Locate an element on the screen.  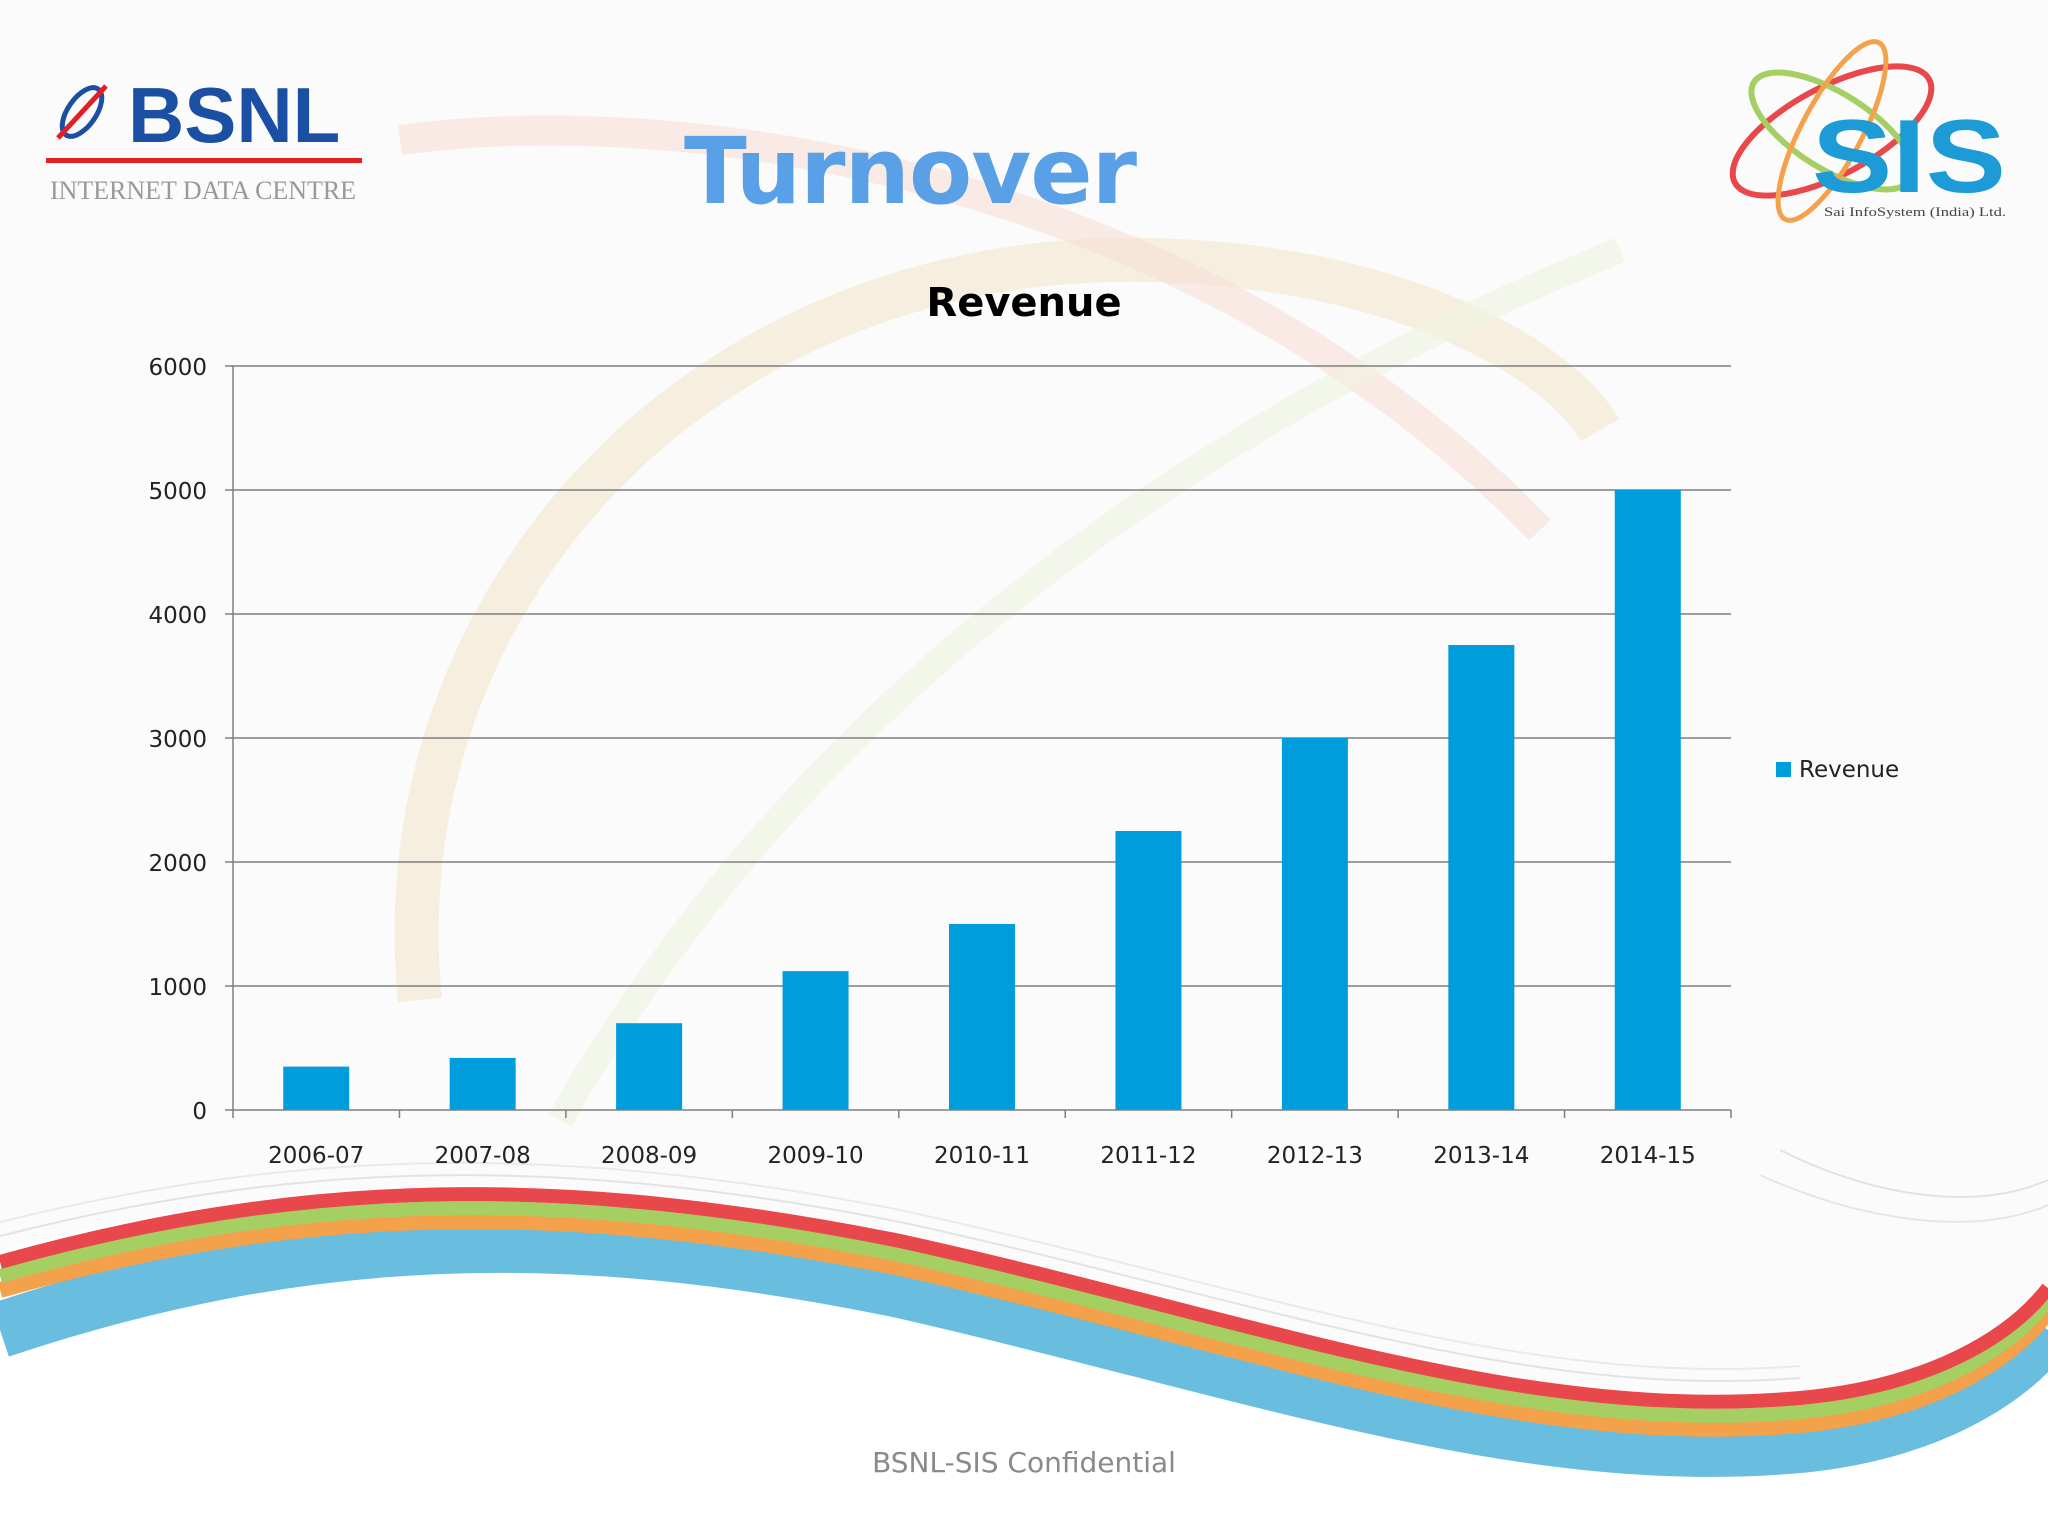
bsnl-wordmark: BSNL is located at coordinates (234, 118).